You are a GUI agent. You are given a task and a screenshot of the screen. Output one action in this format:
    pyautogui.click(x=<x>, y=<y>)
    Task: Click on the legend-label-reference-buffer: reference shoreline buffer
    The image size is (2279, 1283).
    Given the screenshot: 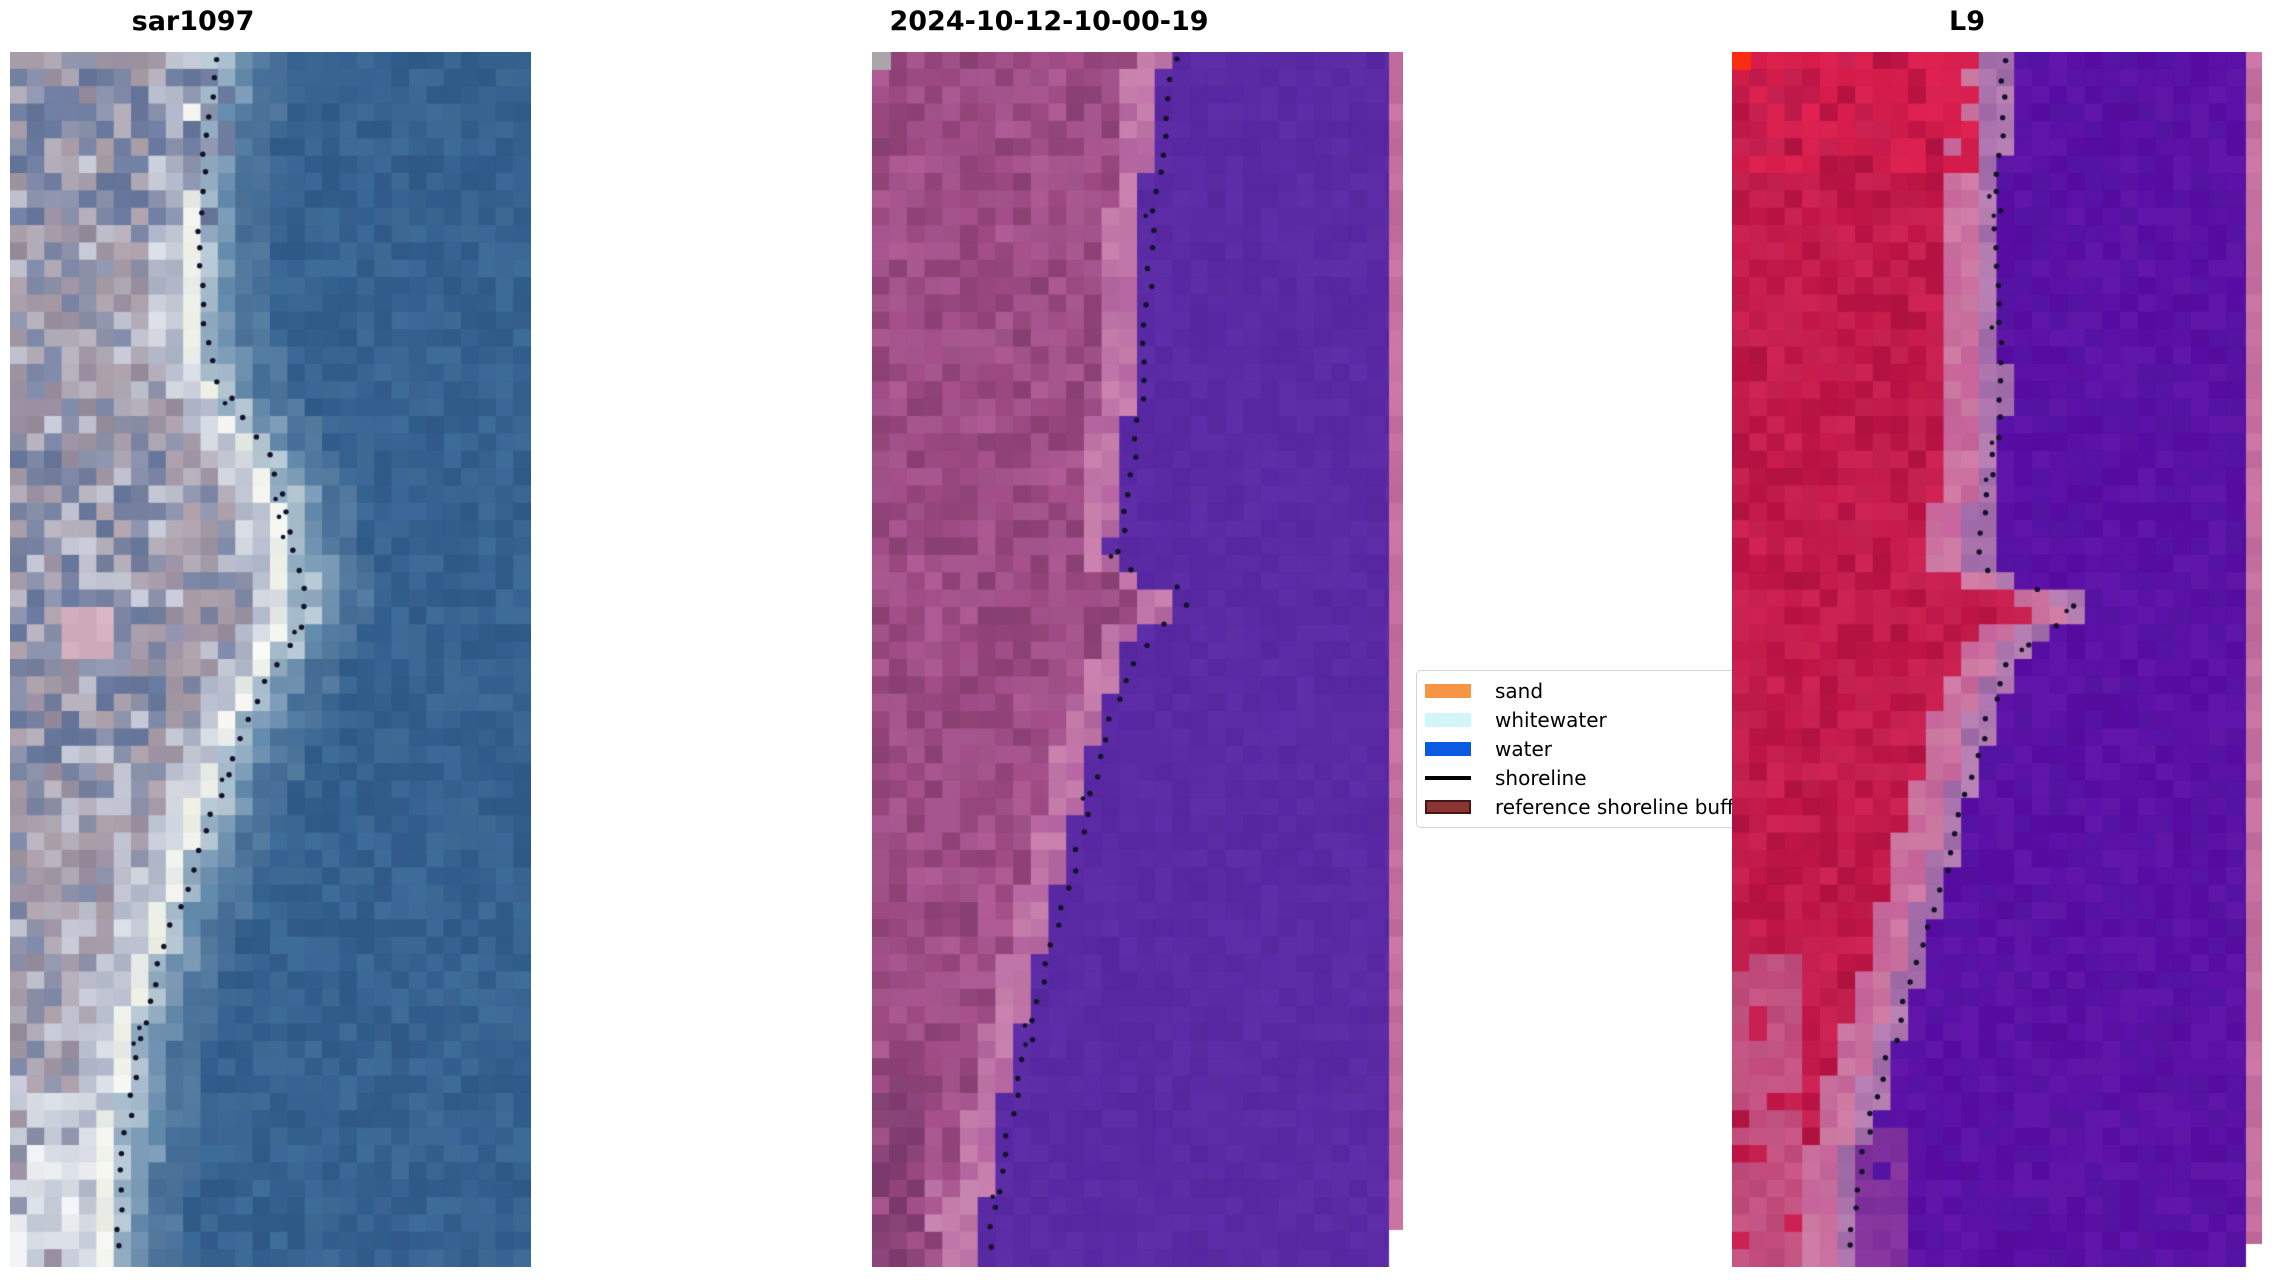 What is the action you would take?
    pyautogui.click(x=1625, y=807)
    